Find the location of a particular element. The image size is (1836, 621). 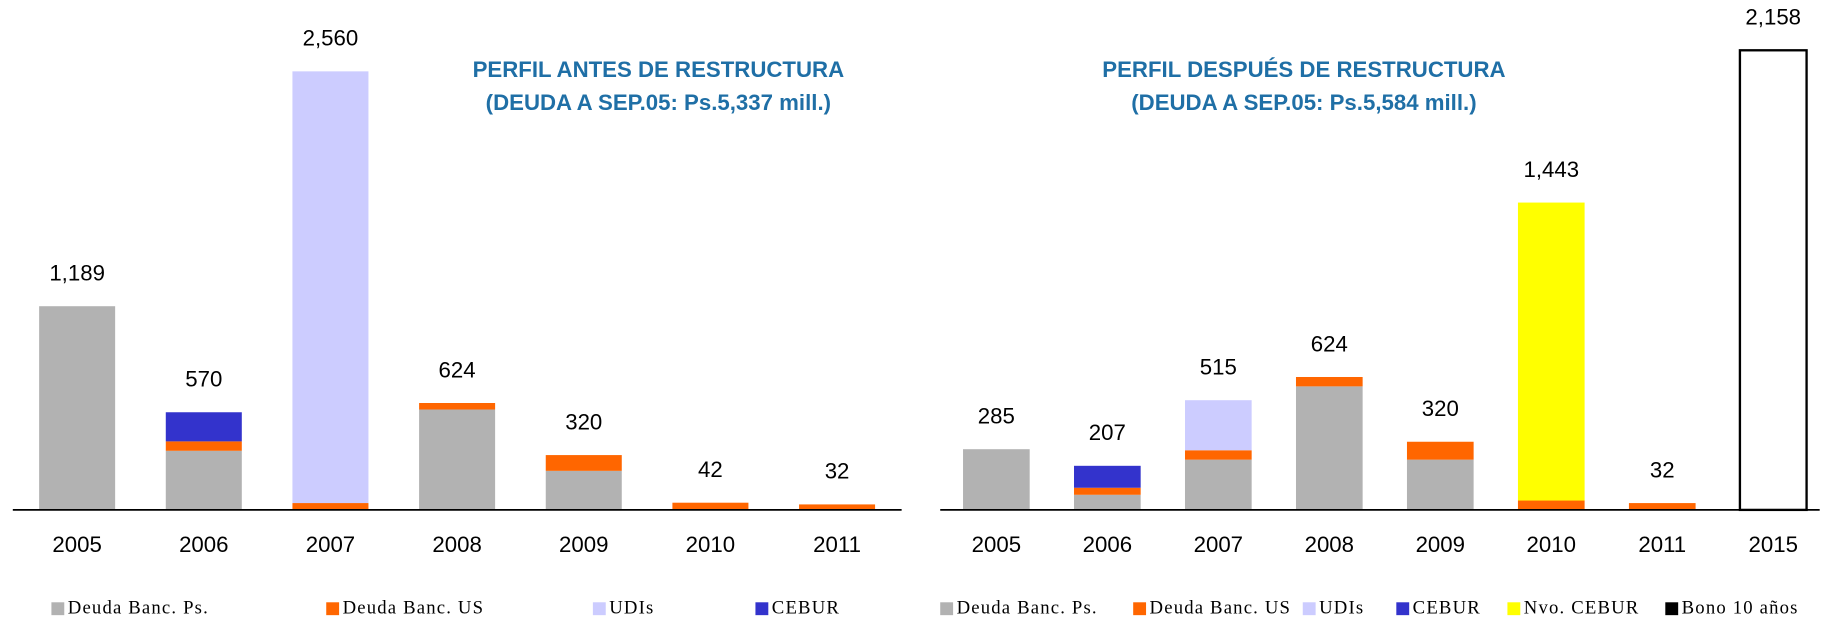

total-label: 285 is located at coordinates (996, 415).